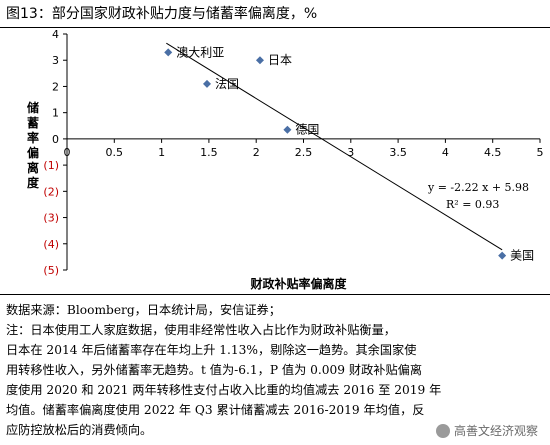 This screenshot has height=445, width=550. What do you see at coordinates (442, 430) in the screenshot?
I see `wechat-icon` at bounding box center [442, 430].